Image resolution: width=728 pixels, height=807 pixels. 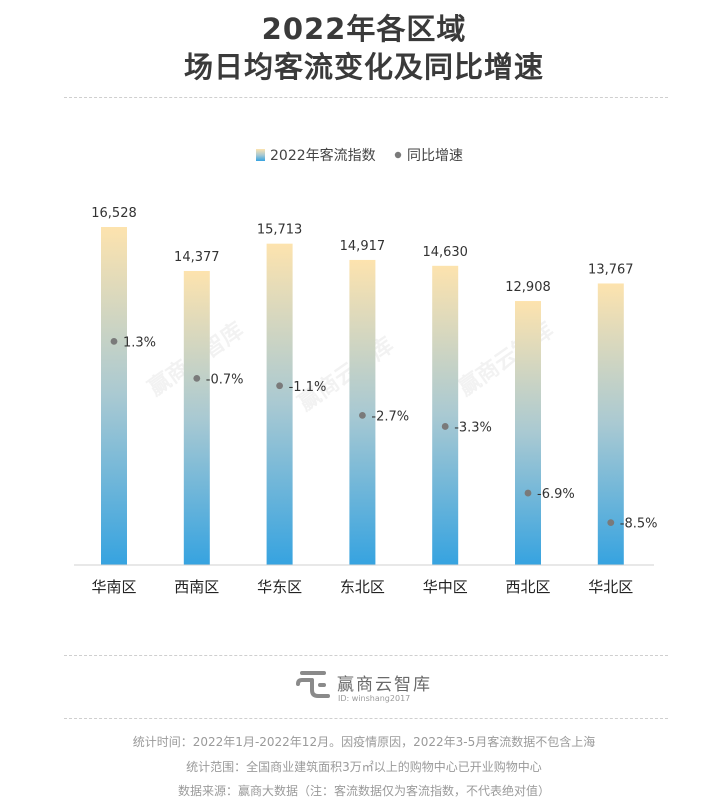 What do you see at coordinates (445, 587) in the screenshot?
I see `x-tick-label: 华中区` at bounding box center [445, 587].